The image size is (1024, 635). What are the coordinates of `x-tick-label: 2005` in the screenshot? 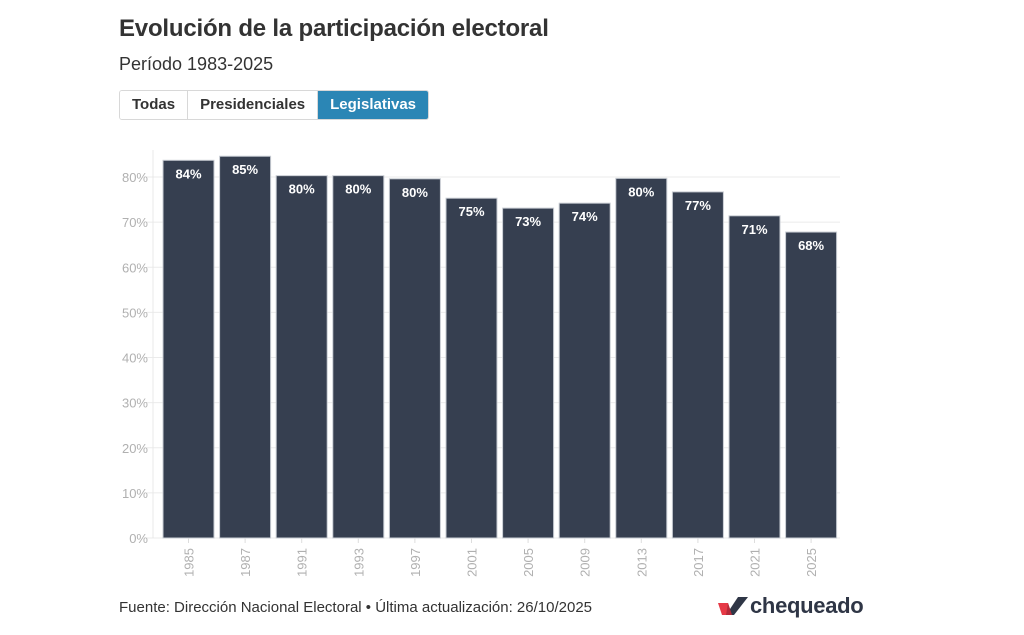 It's located at (528, 562).